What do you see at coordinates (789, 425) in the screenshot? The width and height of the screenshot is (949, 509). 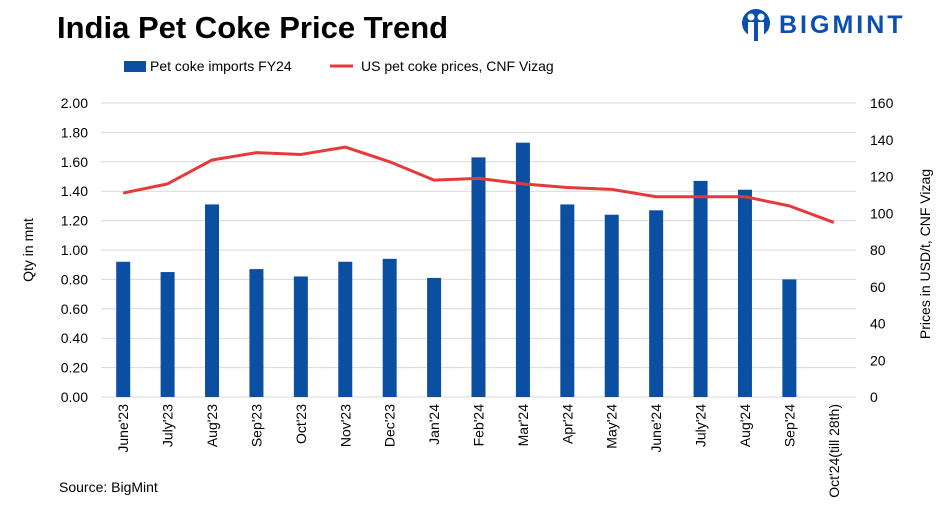 I see `x-tick-label: Sep'24` at bounding box center [789, 425].